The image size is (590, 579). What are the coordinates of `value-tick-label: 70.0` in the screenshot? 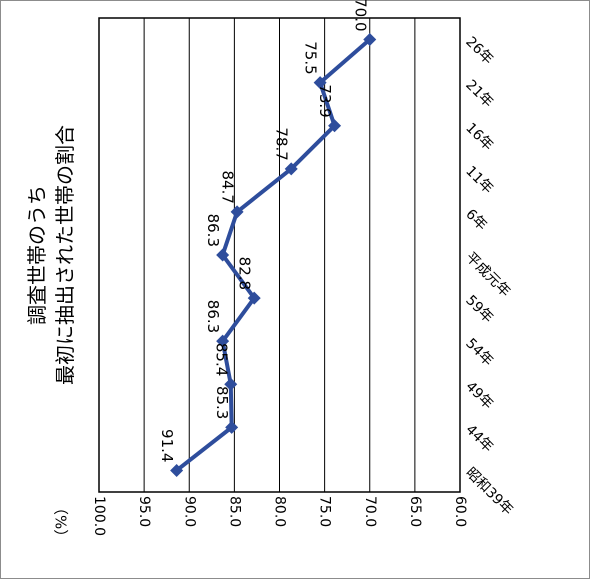 It's located at (370, 511).